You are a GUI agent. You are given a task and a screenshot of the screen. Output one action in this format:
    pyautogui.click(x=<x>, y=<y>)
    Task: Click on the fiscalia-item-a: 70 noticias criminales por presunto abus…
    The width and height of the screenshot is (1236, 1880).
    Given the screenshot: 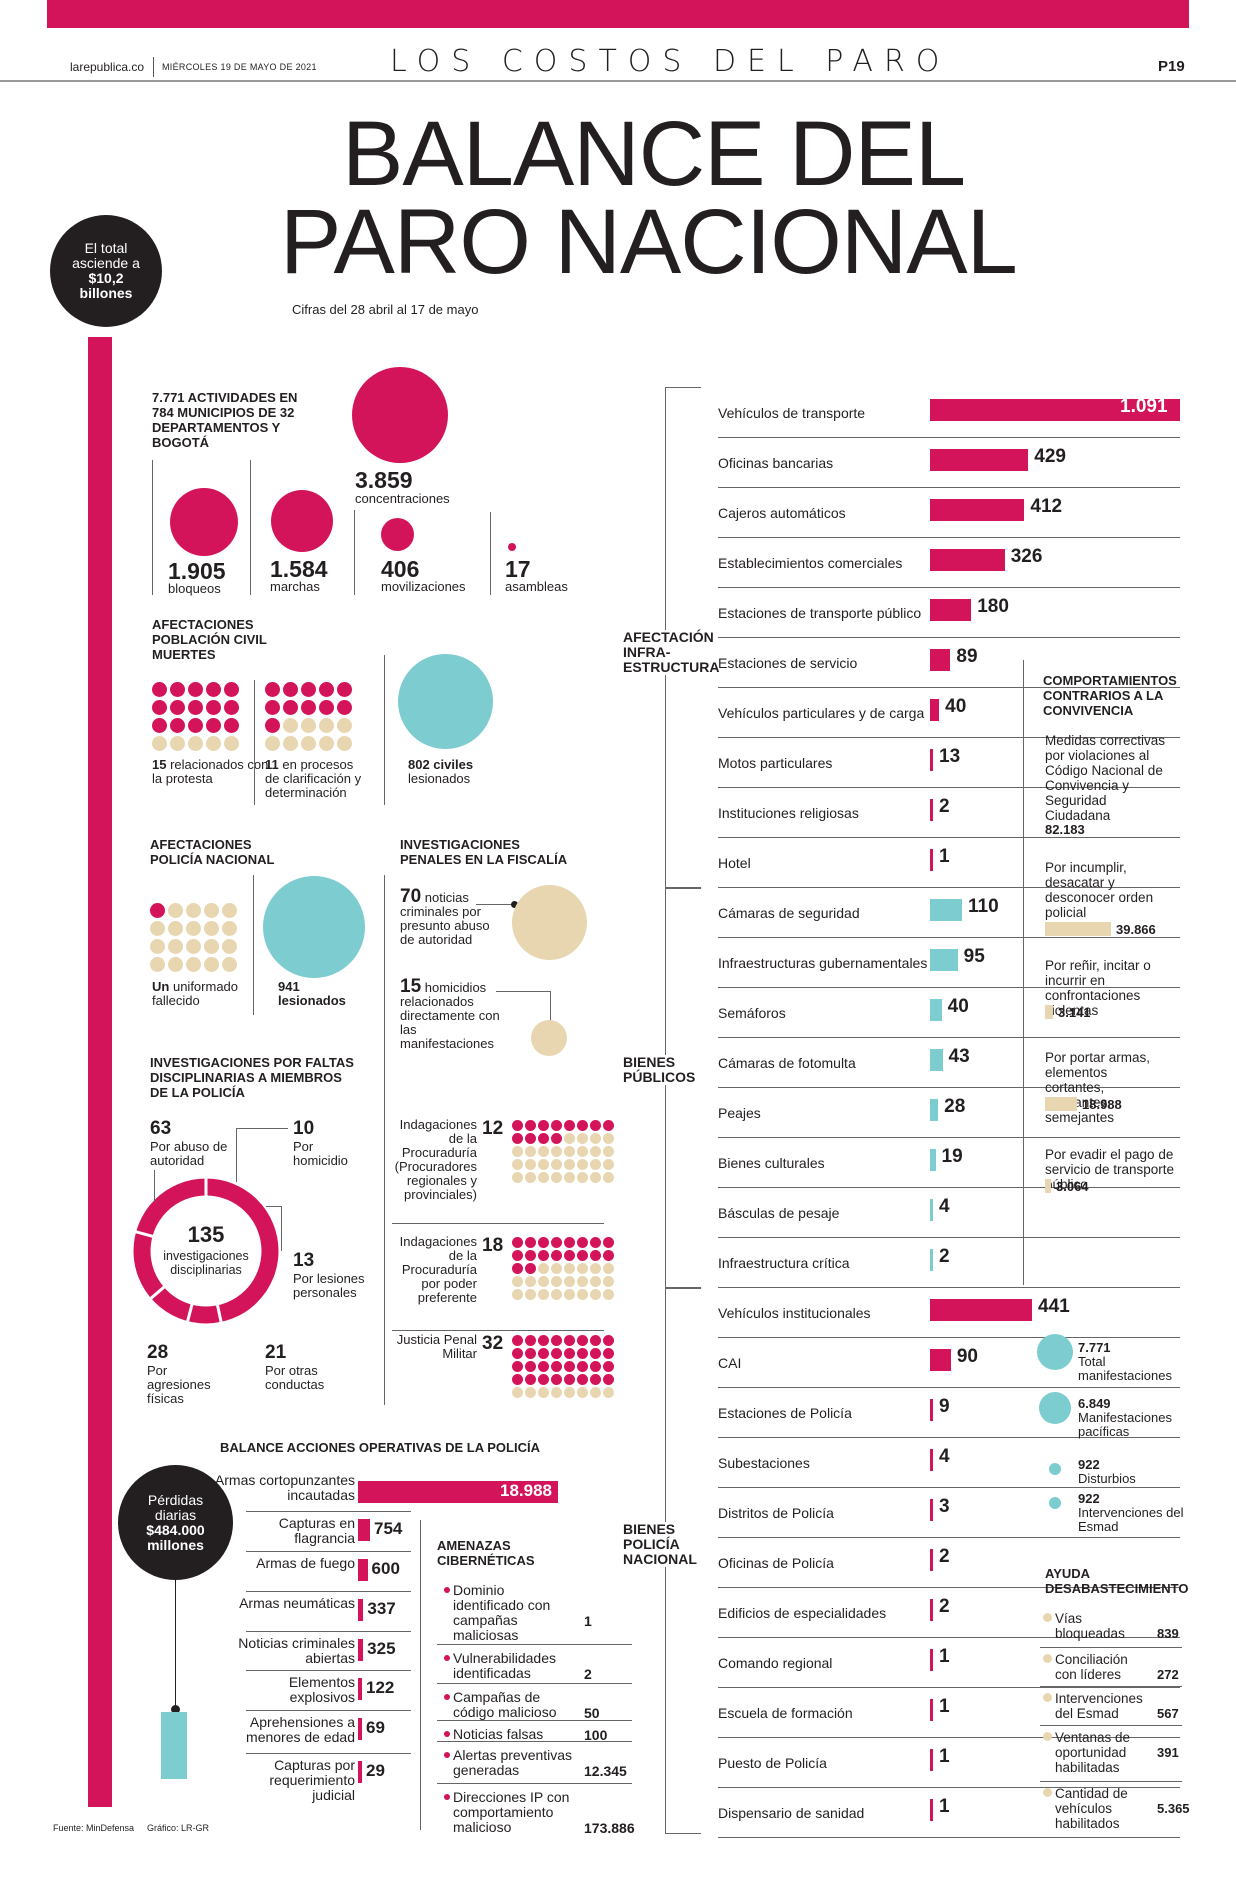 What is the action you would take?
    pyautogui.click(x=450, y=917)
    